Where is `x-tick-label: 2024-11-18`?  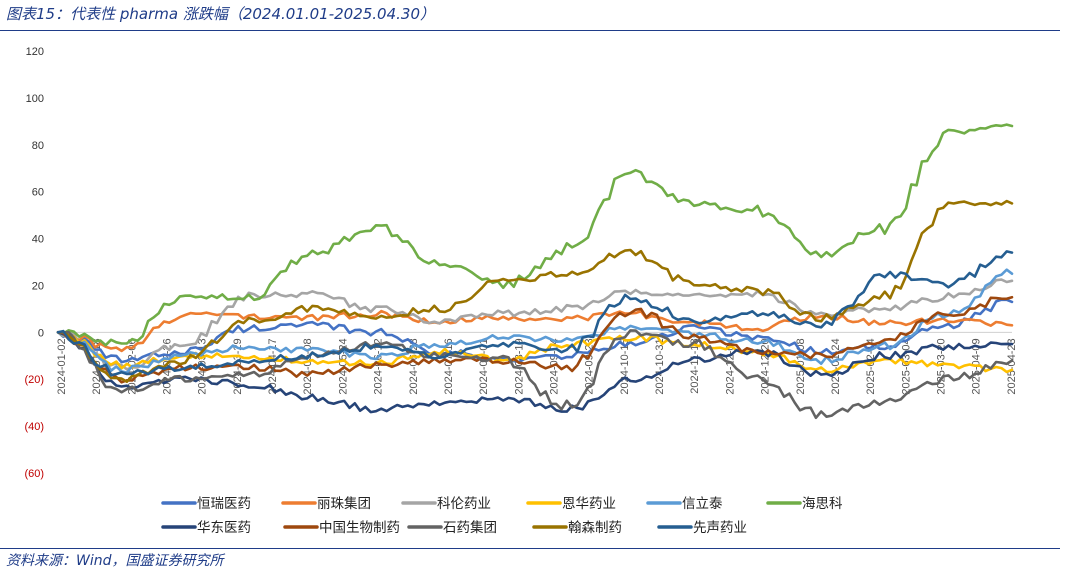
x-tick-label: 2024-11-18 is located at coordinates (695, 365).